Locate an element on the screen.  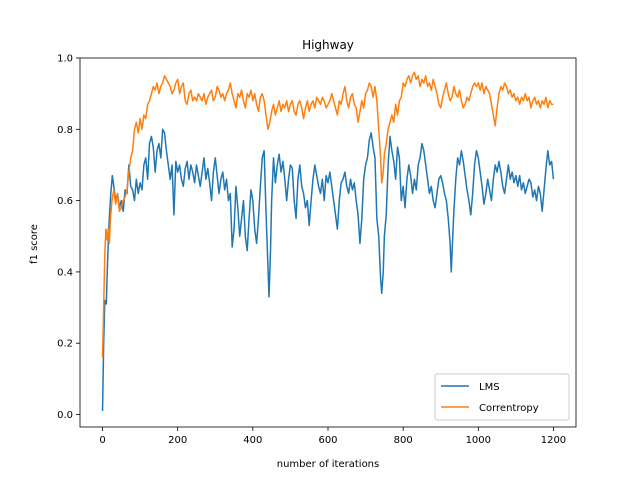
chart-title: Highway is located at coordinates (328, 45).